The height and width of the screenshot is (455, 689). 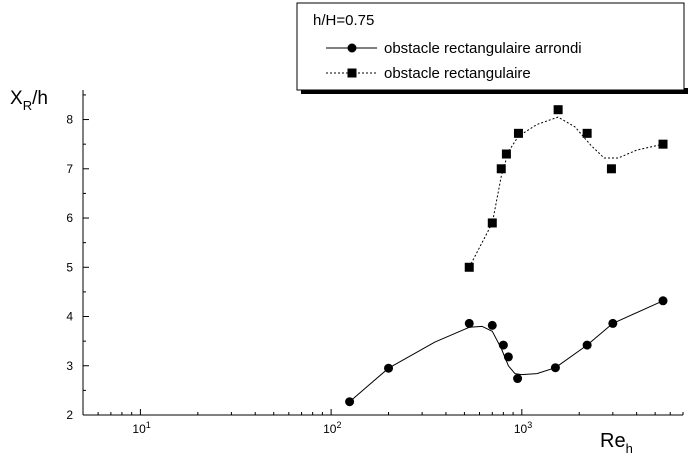 I want to click on legend-box, so click(x=490, y=46).